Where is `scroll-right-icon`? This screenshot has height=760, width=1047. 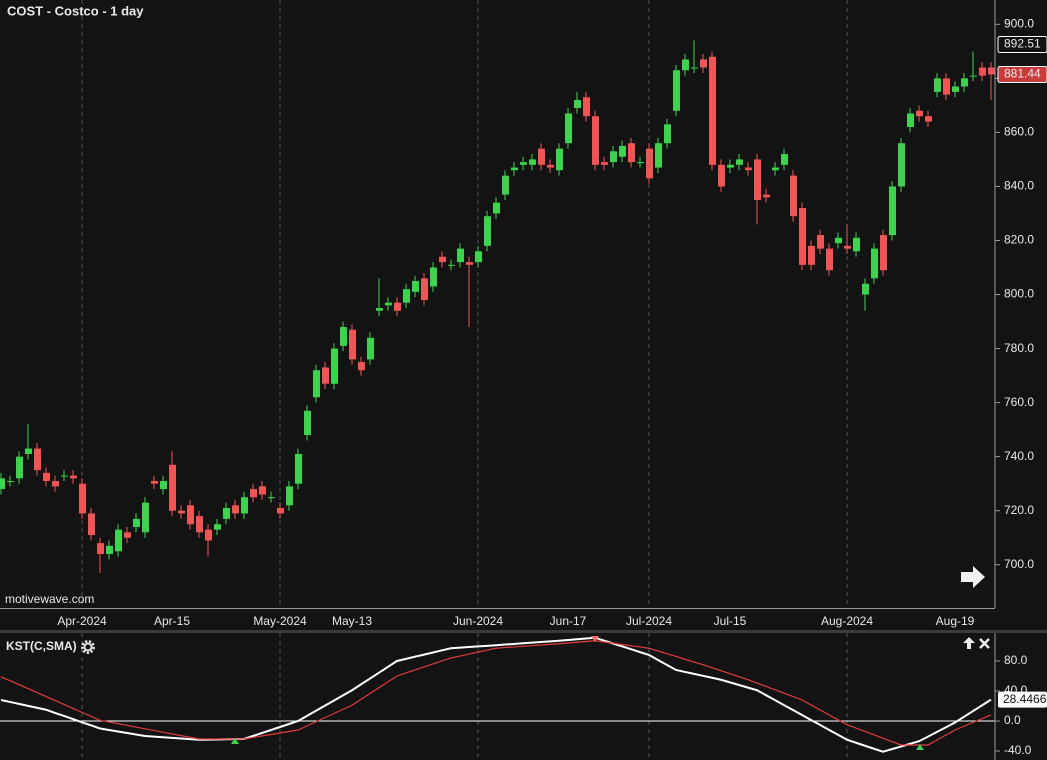
scroll-right-icon is located at coordinates (973, 577).